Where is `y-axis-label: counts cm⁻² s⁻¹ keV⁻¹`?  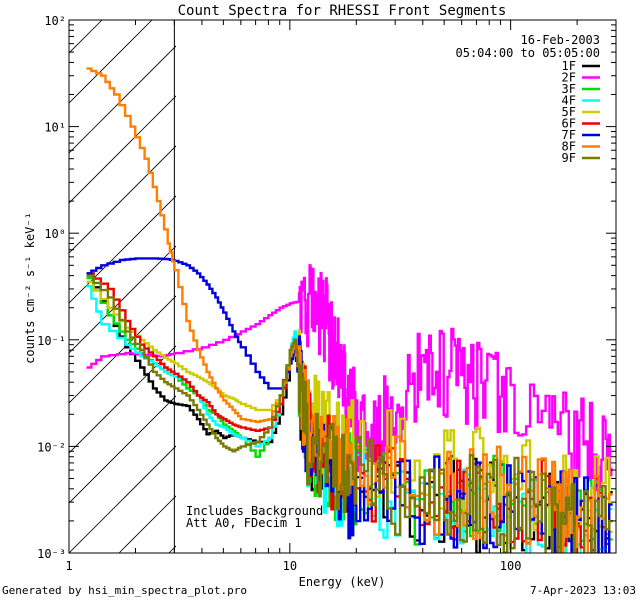 y-axis-label: counts cm⁻² s⁻¹ keV⁻¹ is located at coordinates (30, 288).